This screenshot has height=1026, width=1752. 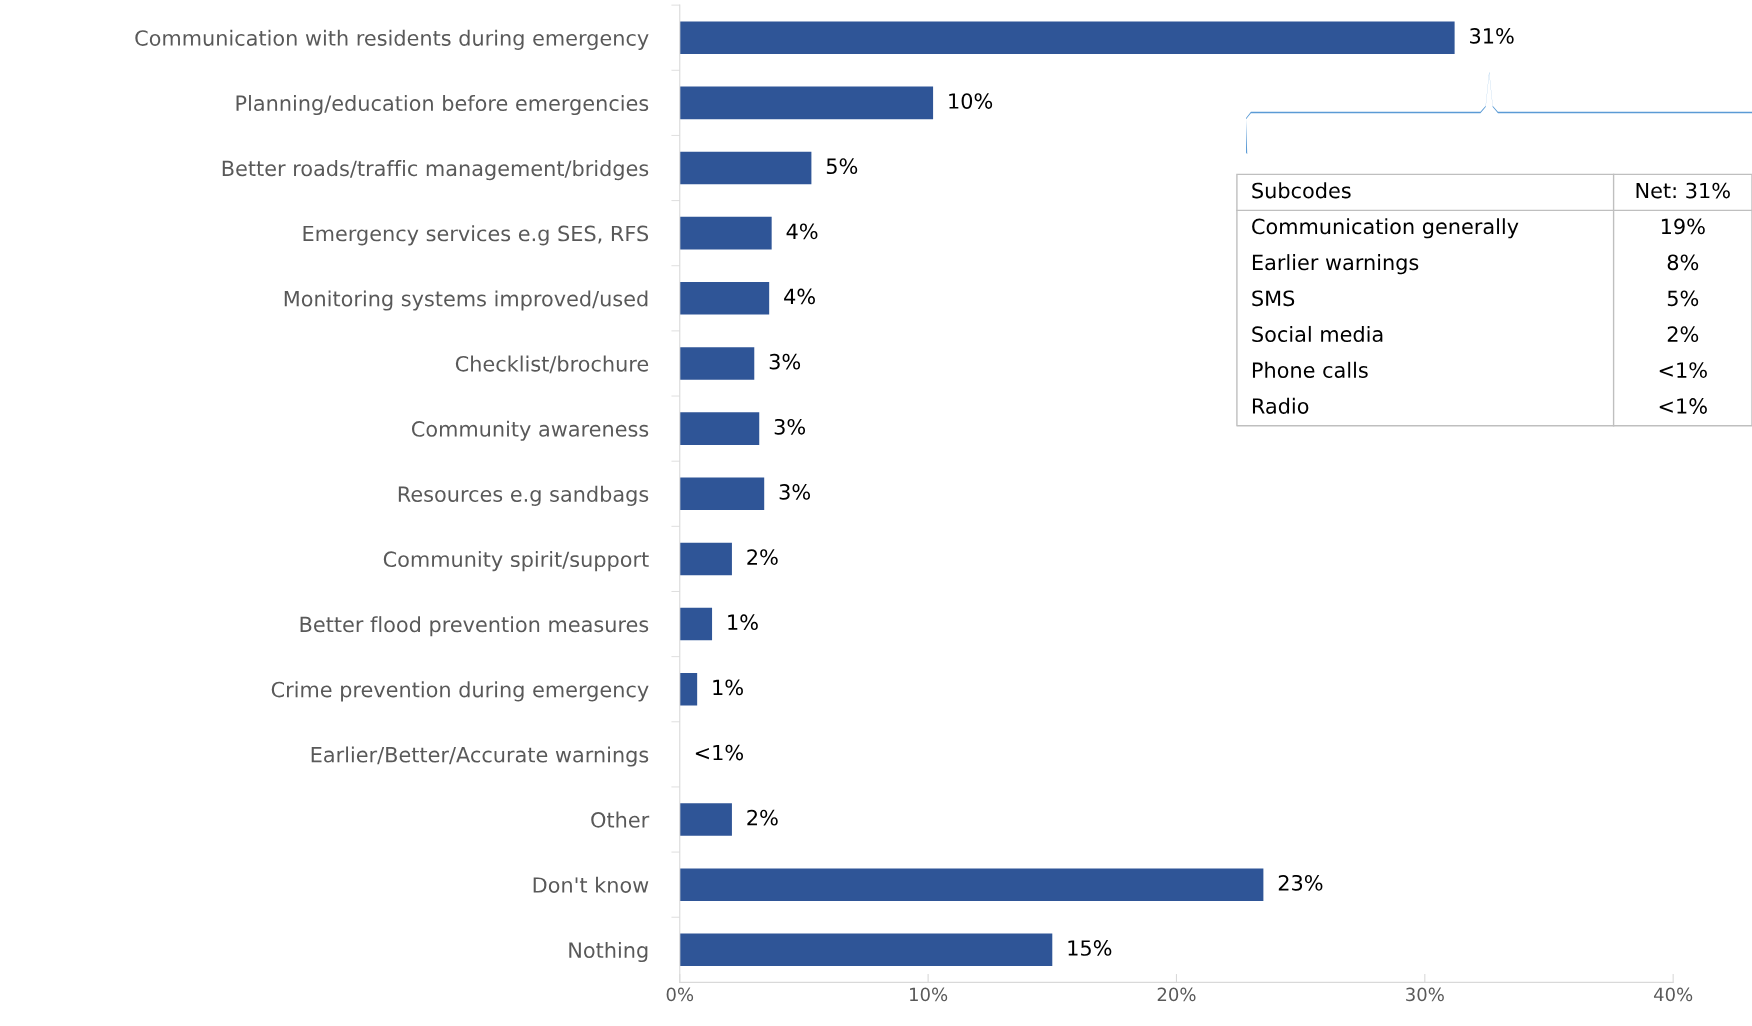 I want to click on x-tick-label: 0%, so click(x=680, y=994).